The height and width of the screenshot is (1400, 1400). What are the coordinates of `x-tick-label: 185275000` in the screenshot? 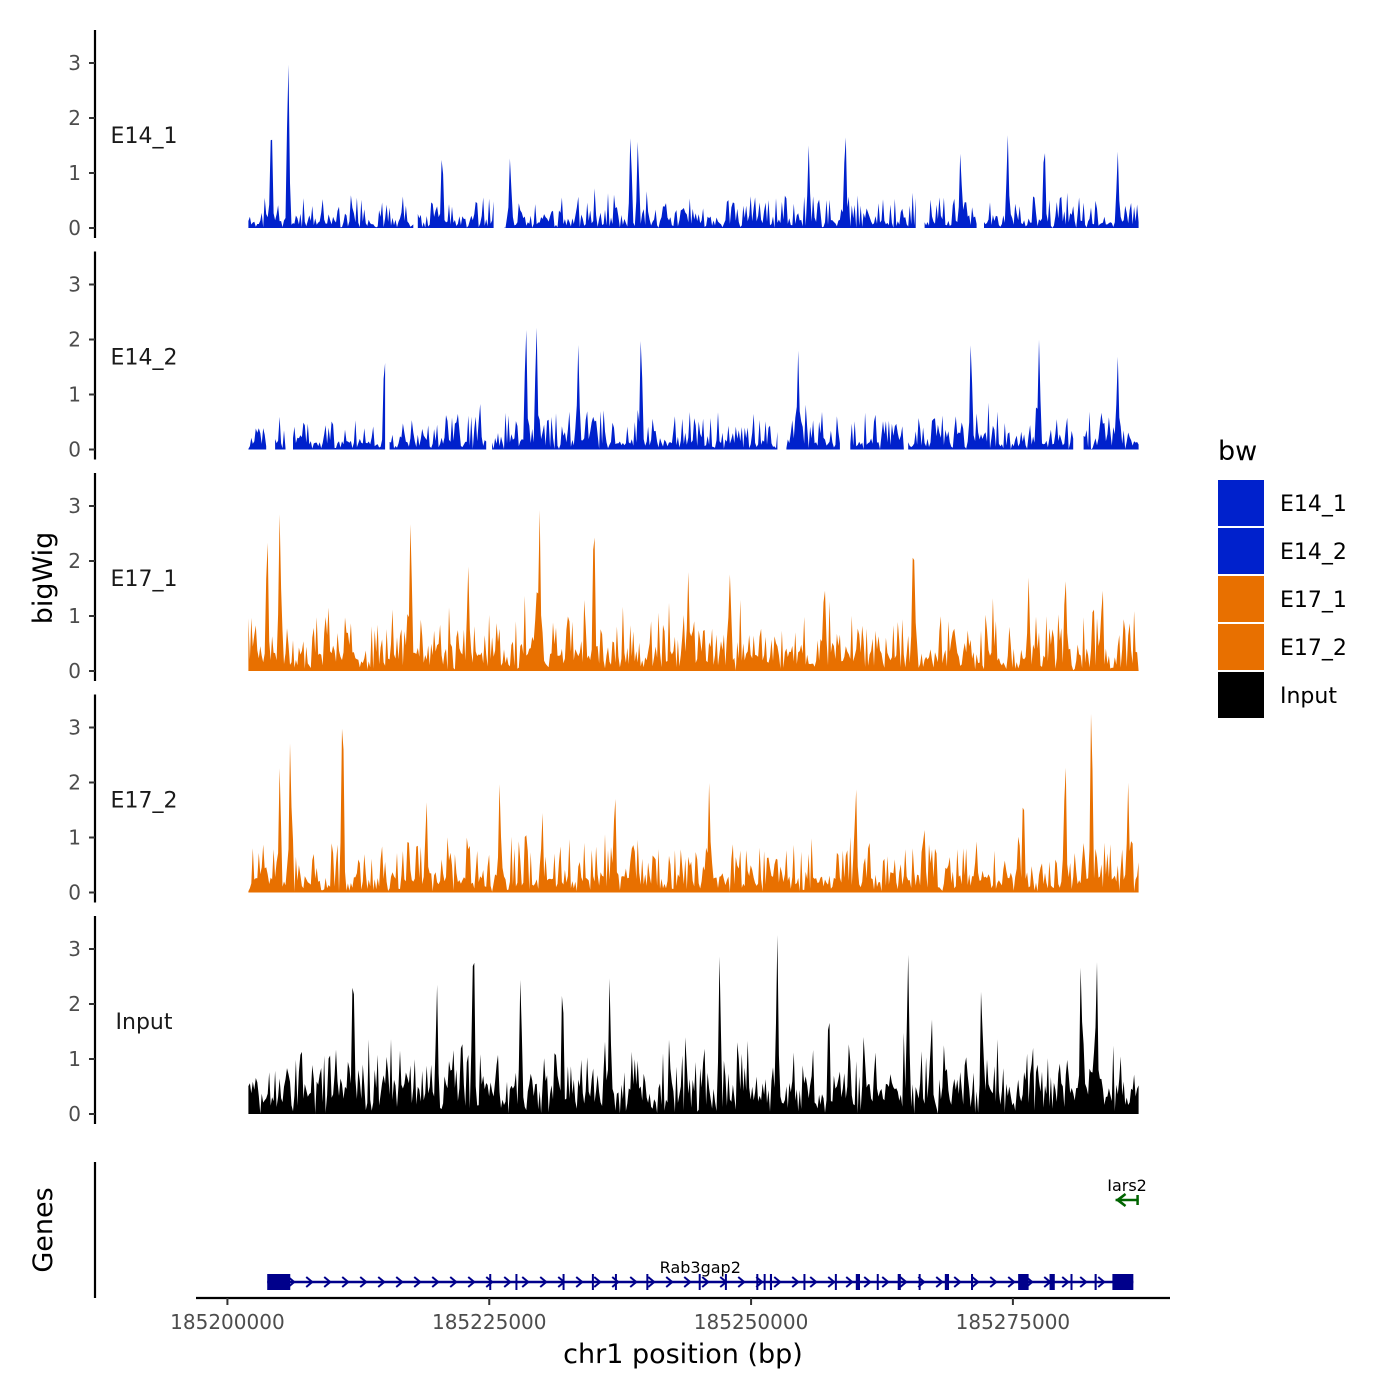 It's located at (1013, 1322).